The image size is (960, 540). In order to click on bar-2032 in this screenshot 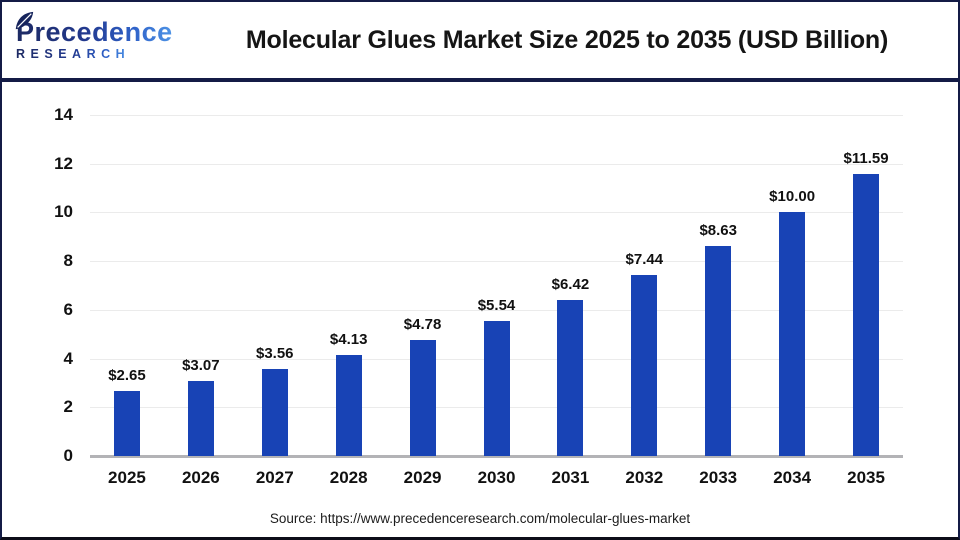, I will do `click(644, 365)`.